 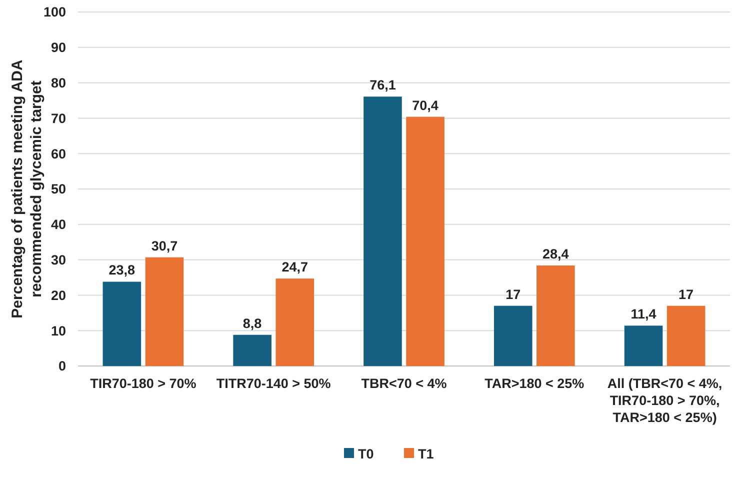 What do you see at coordinates (58, 48) in the screenshot?
I see `y-tick-label: 90` at bounding box center [58, 48].